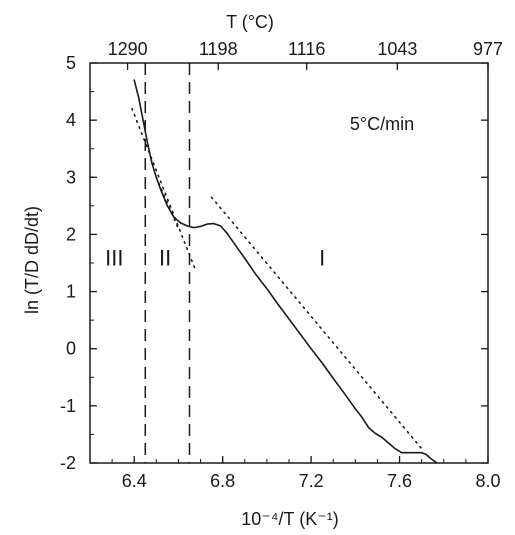  What do you see at coordinates (250, 22) in the screenshot?
I see `top-axis-label: T (°C)` at bounding box center [250, 22].